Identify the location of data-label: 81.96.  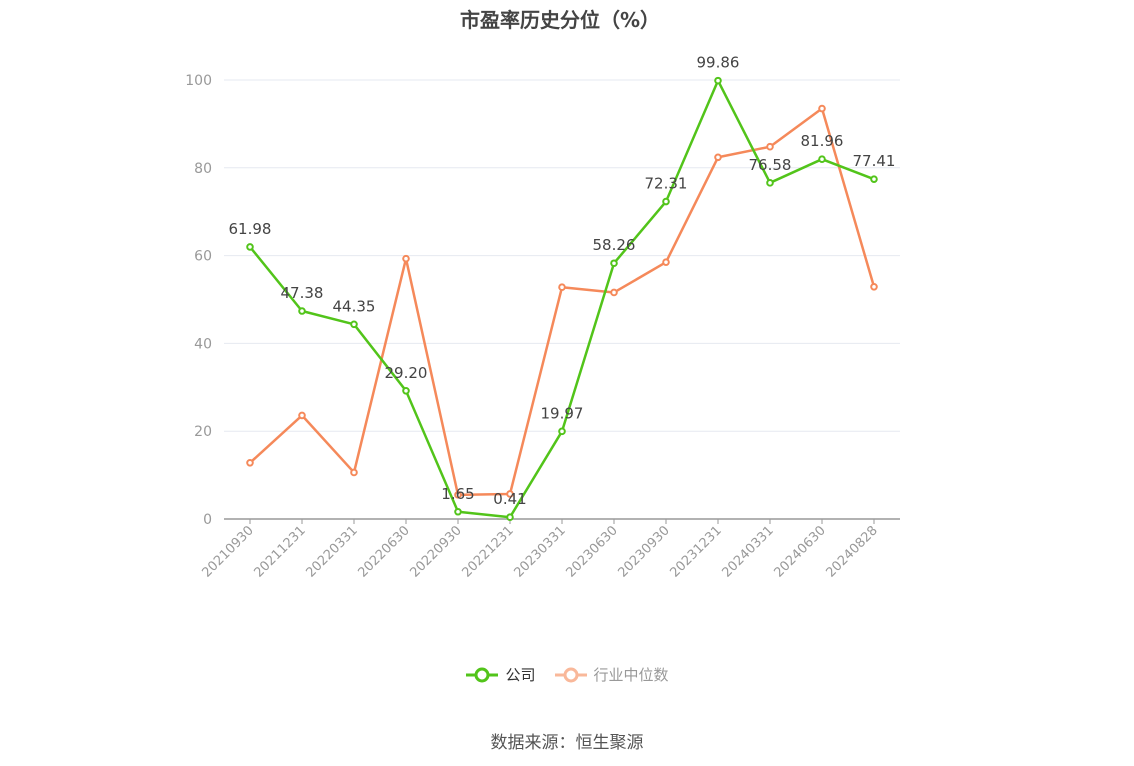
(822, 141).